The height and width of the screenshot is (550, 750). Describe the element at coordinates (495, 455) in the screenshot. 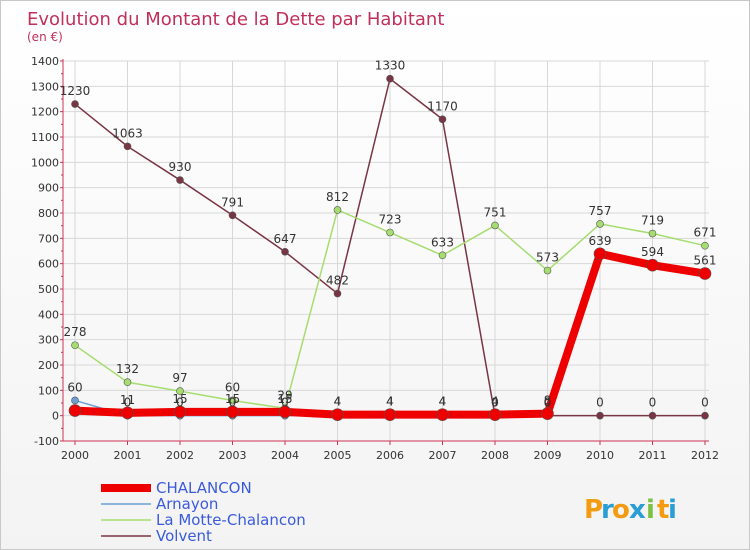

I see `x-tick-label: 2008` at that location.